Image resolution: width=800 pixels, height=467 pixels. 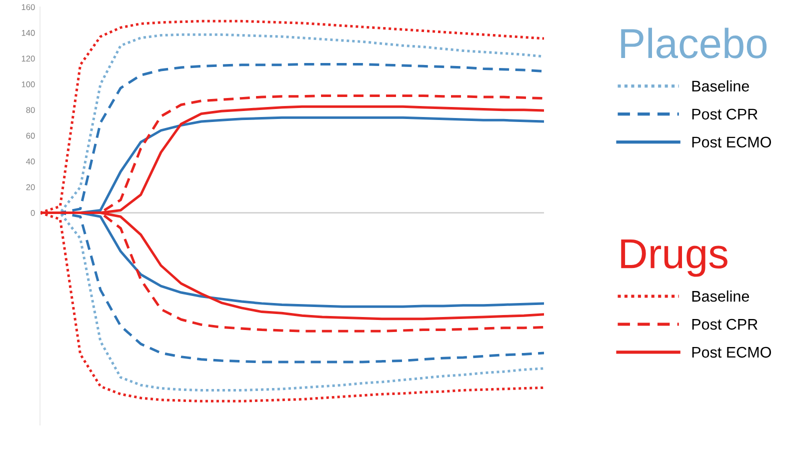 I want to click on y-tick-label: 40, so click(x=30, y=161).